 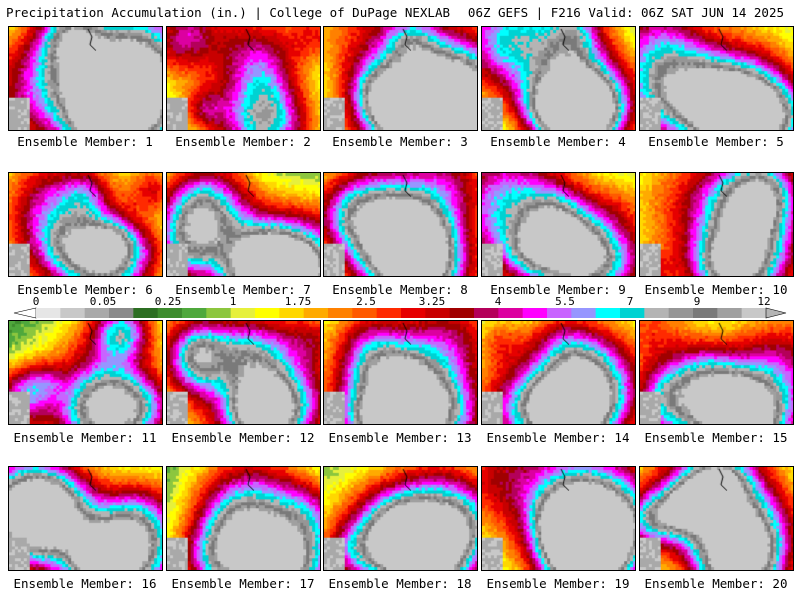 What do you see at coordinates (716, 141) in the screenshot?
I see `ensemble-member-label: Ensemble Member: 5` at bounding box center [716, 141].